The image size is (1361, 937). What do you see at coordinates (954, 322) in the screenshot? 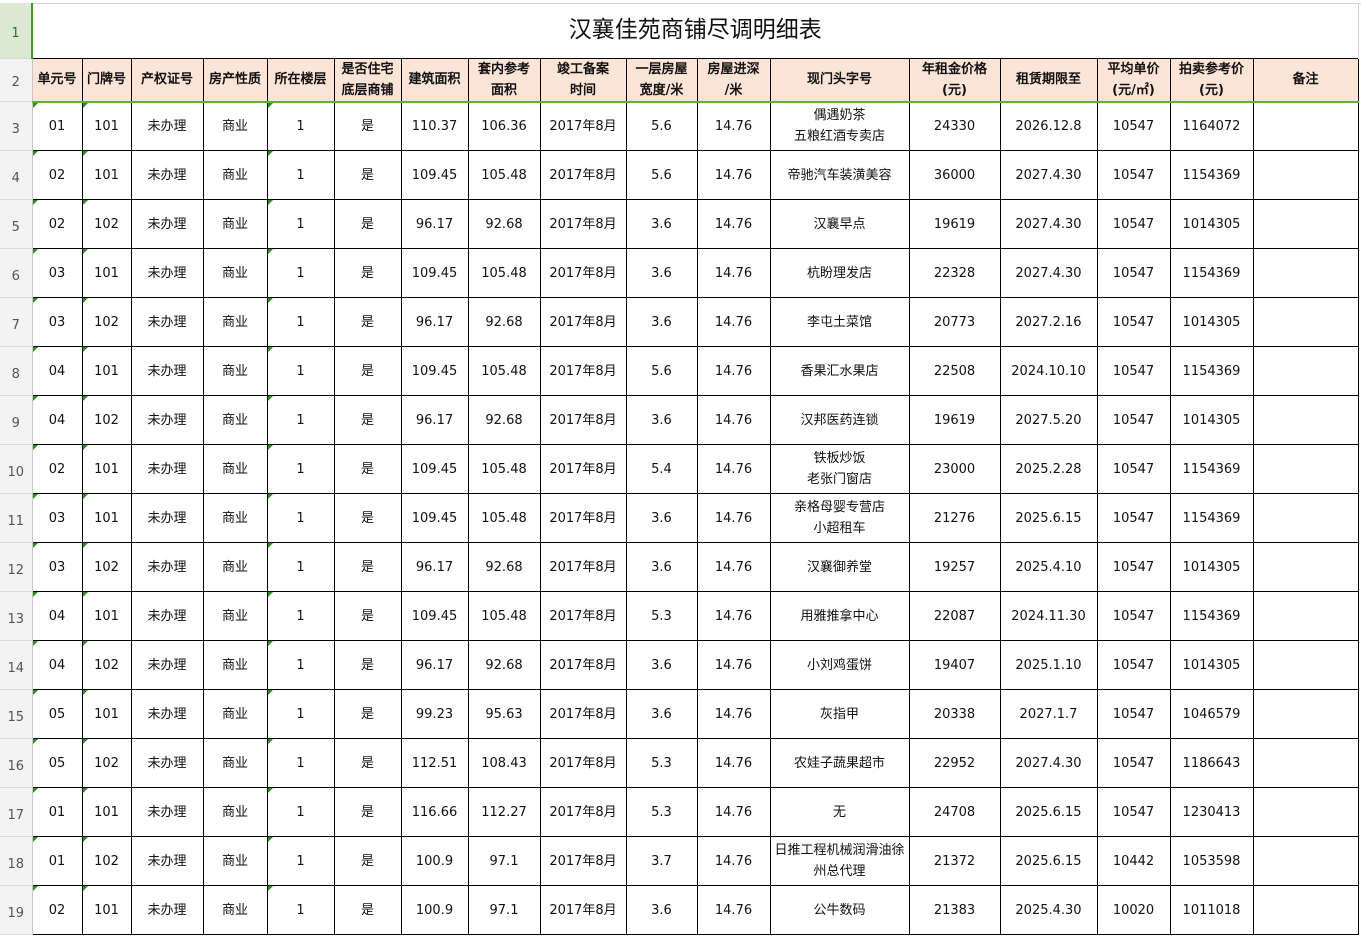
I see `cell-annual-rent: 20773` at bounding box center [954, 322].